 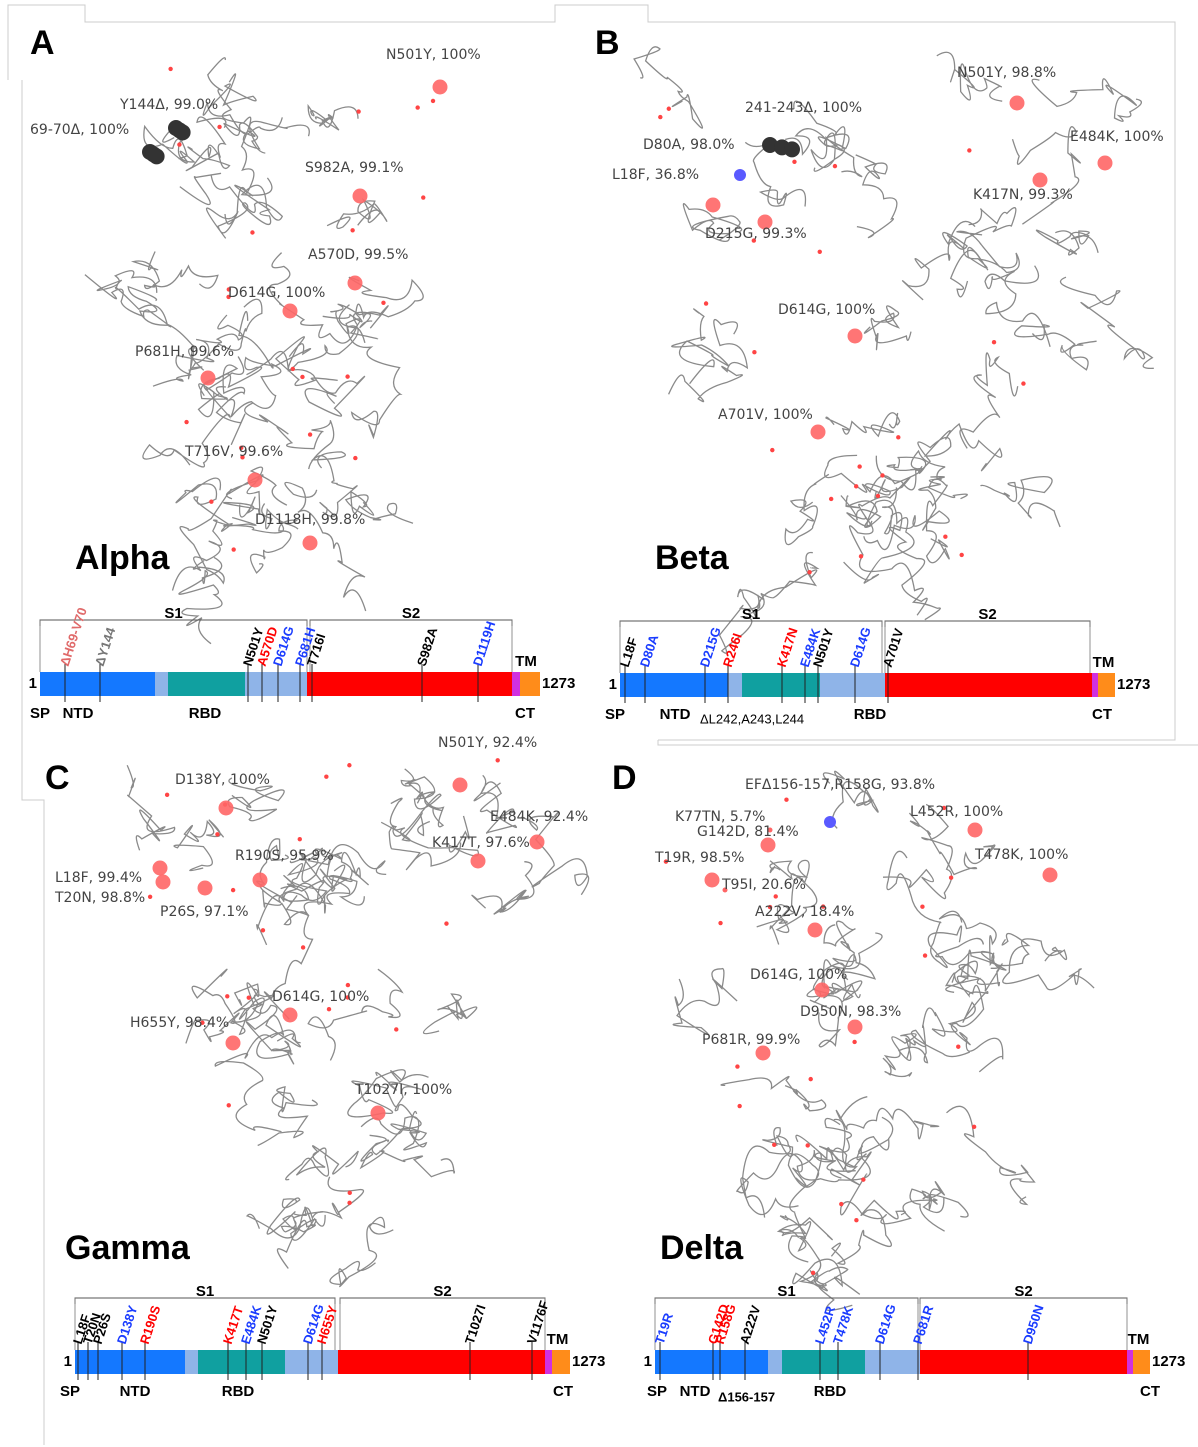 What do you see at coordinates (481, 843) in the screenshot?
I see `structure-label: K417T, 97.6%` at bounding box center [481, 843].